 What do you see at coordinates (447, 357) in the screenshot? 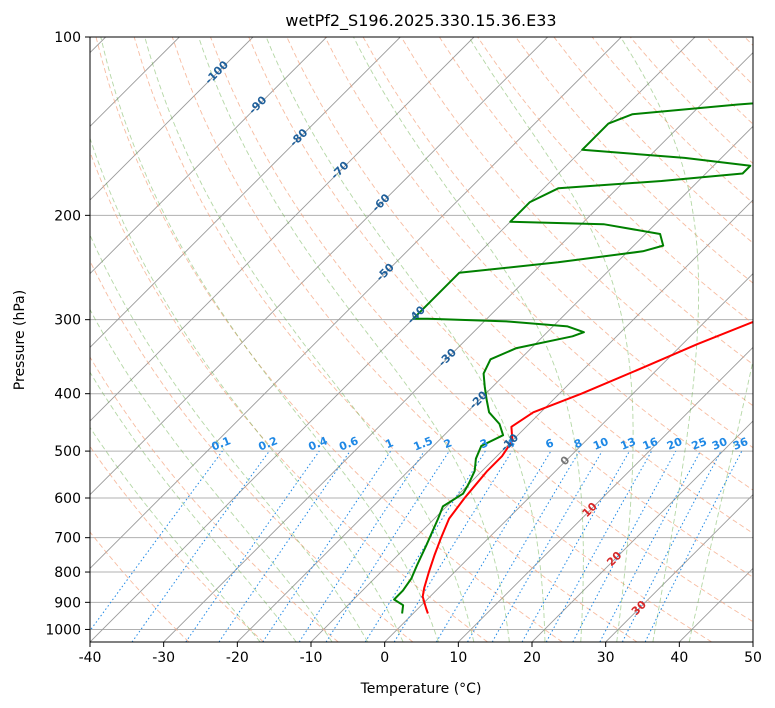
I see `isotherm-label: -30` at bounding box center [447, 357].